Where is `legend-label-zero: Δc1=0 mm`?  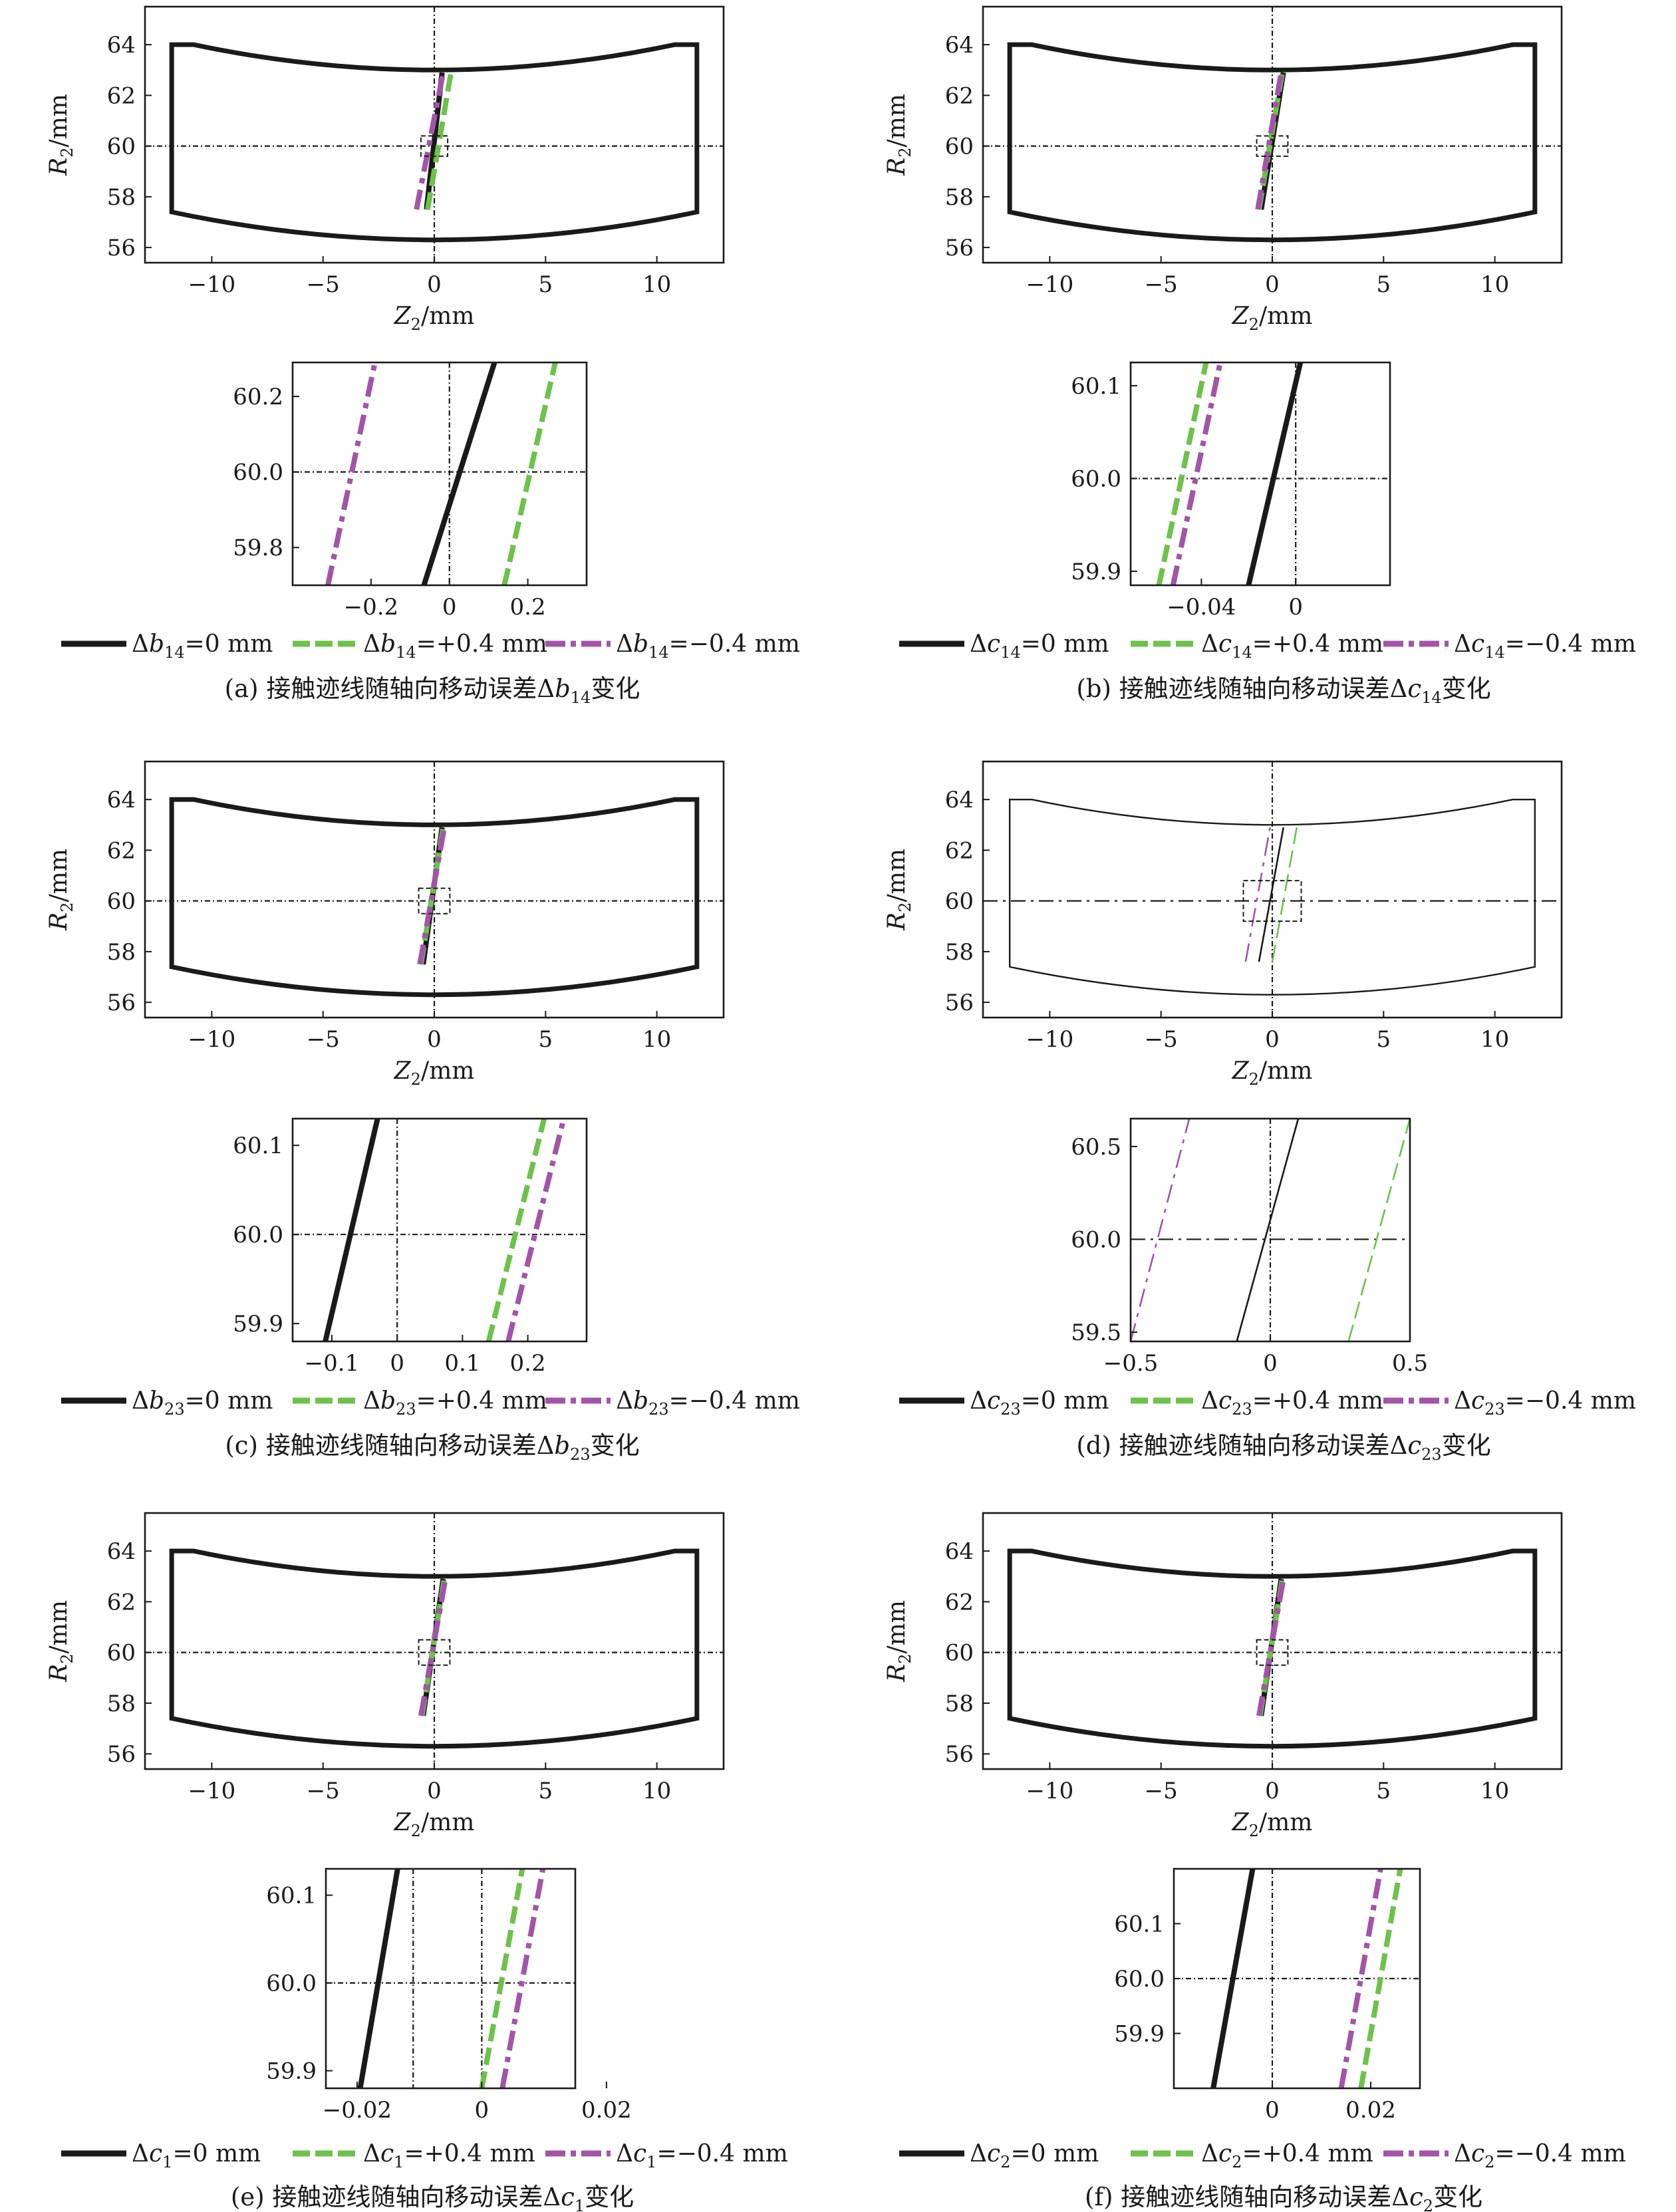 legend-label-zero: Δc1=0 mm is located at coordinates (196, 2156).